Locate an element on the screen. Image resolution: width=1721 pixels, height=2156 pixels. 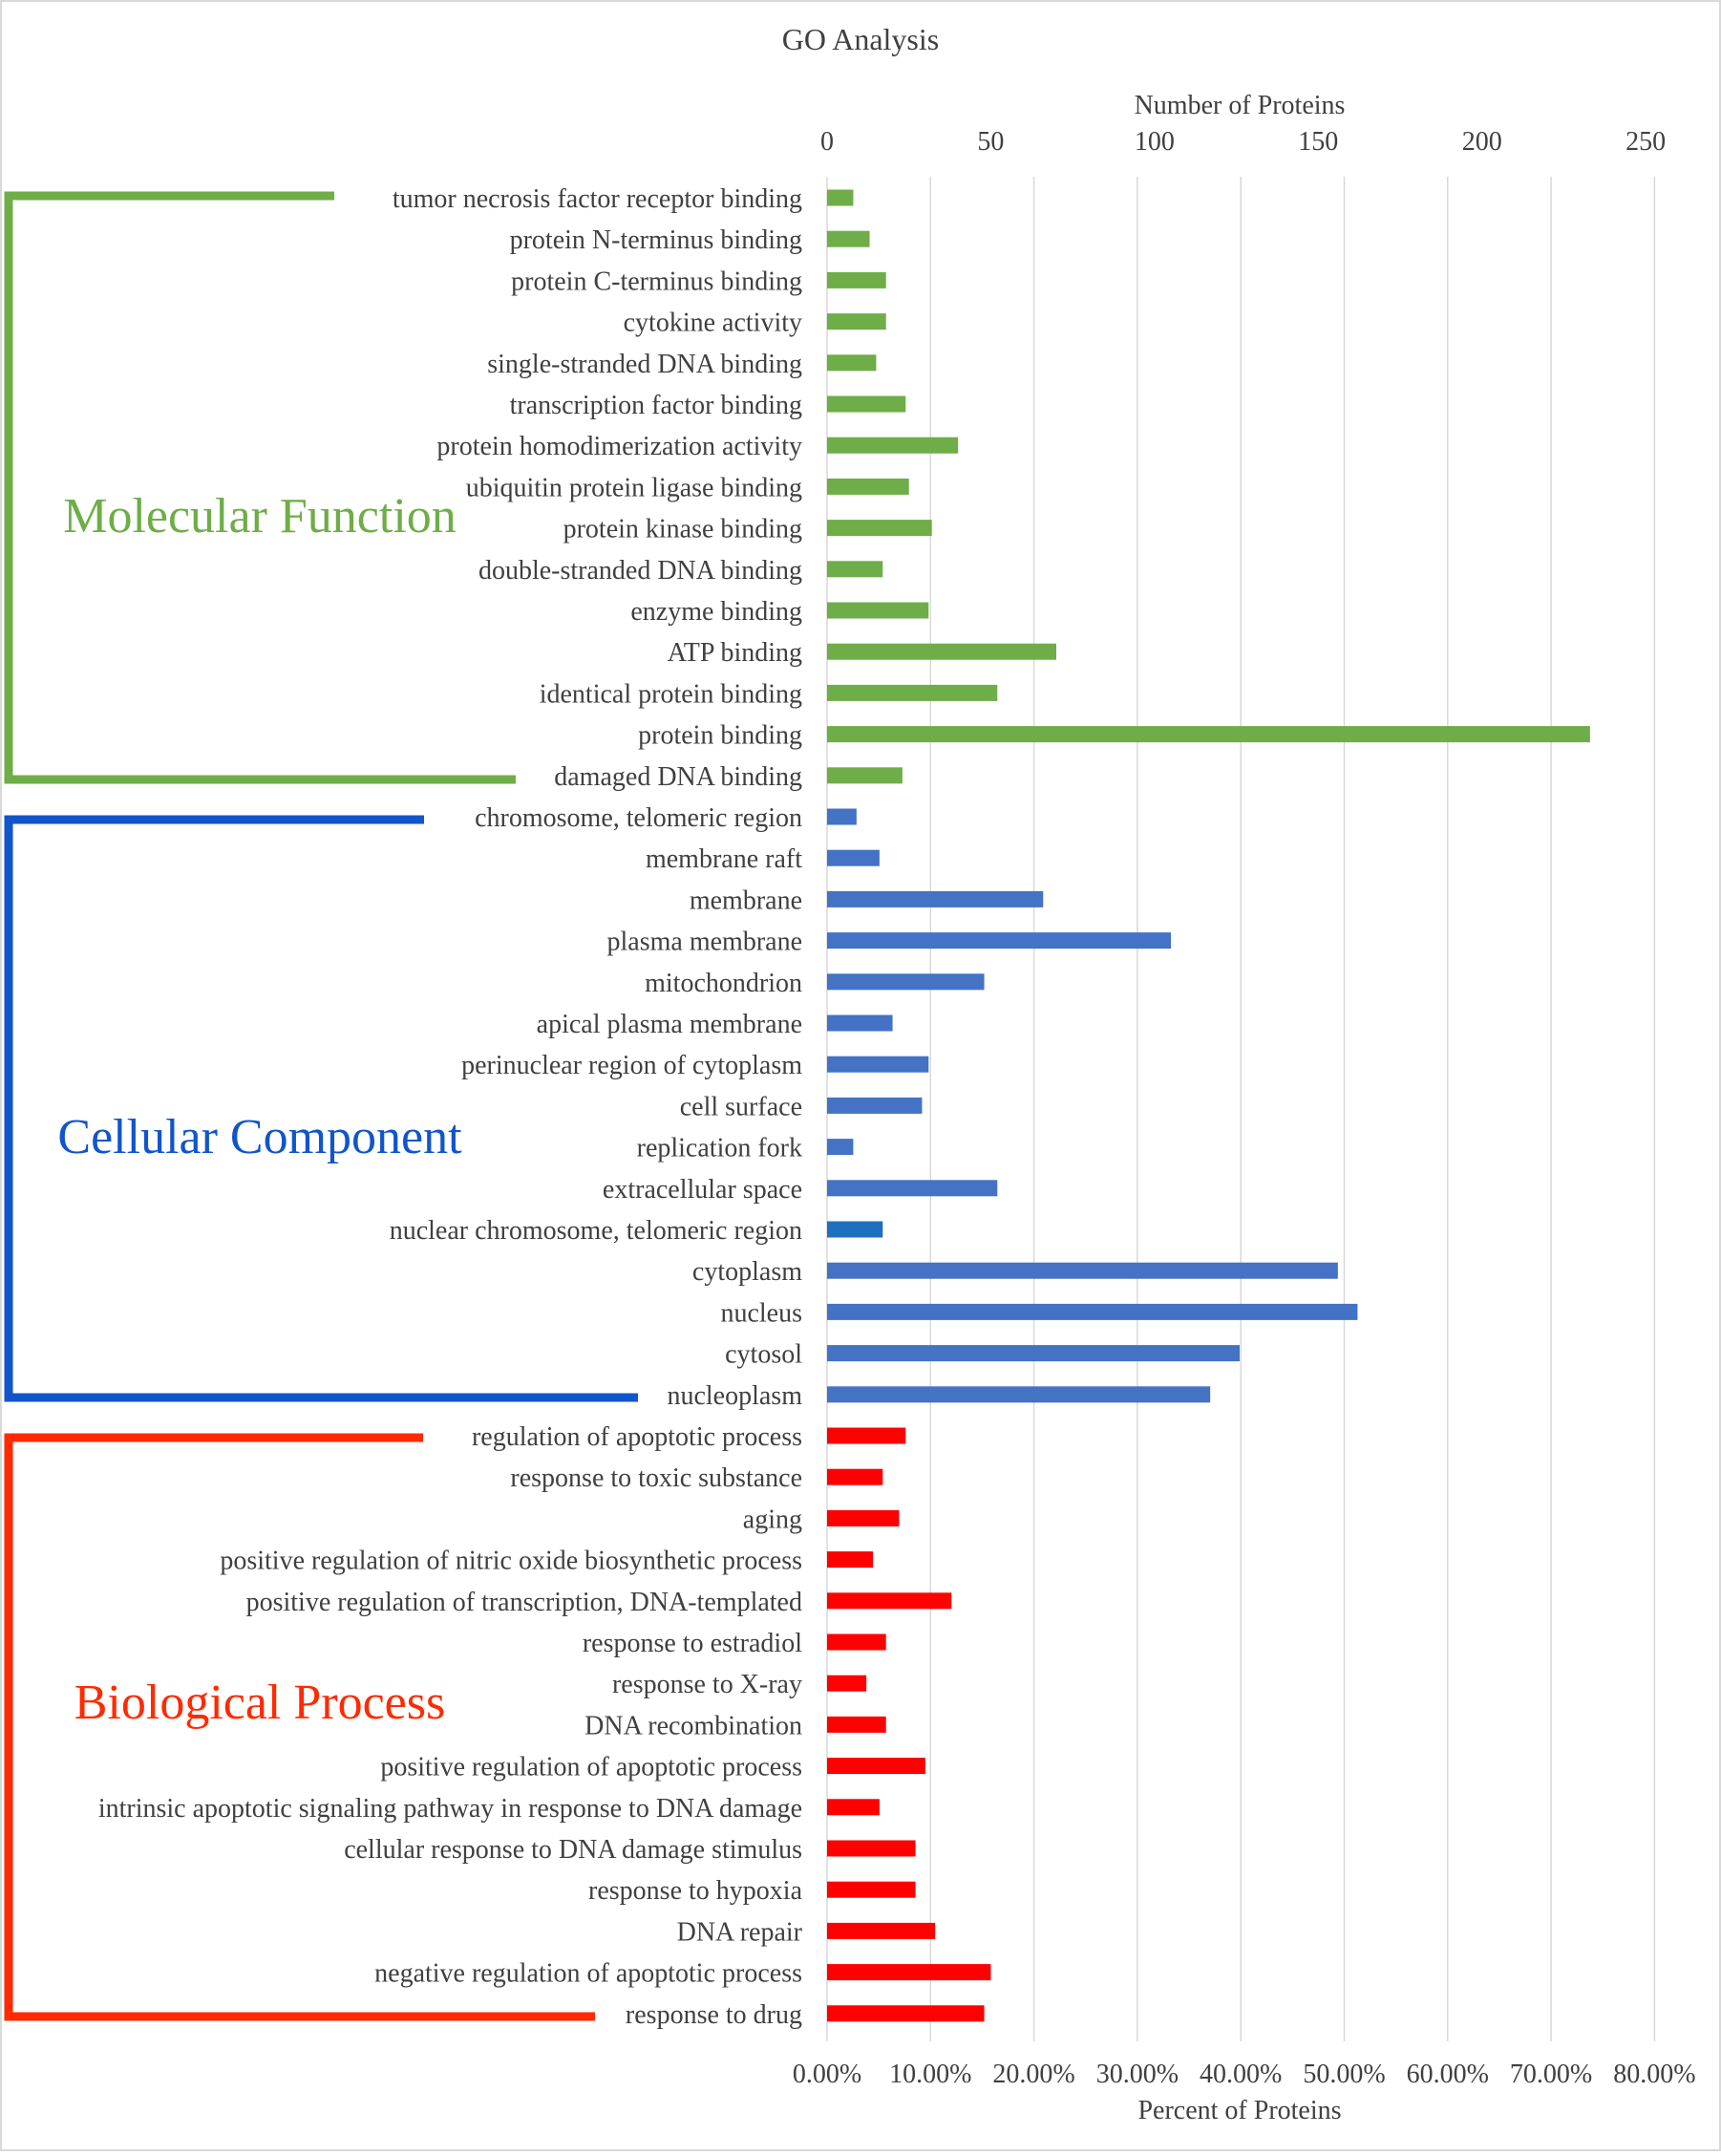
category-label: chromosome, telomeric region is located at coordinates (639, 818).